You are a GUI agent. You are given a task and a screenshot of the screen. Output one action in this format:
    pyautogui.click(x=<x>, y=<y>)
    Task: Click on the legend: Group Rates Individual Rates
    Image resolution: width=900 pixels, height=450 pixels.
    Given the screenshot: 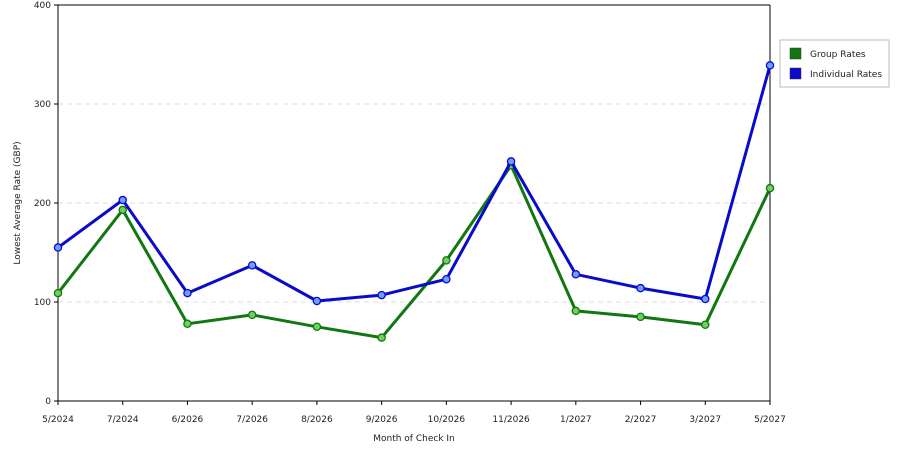 What is the action you would take?
    pyautogui.click(x=834, y=63)
    